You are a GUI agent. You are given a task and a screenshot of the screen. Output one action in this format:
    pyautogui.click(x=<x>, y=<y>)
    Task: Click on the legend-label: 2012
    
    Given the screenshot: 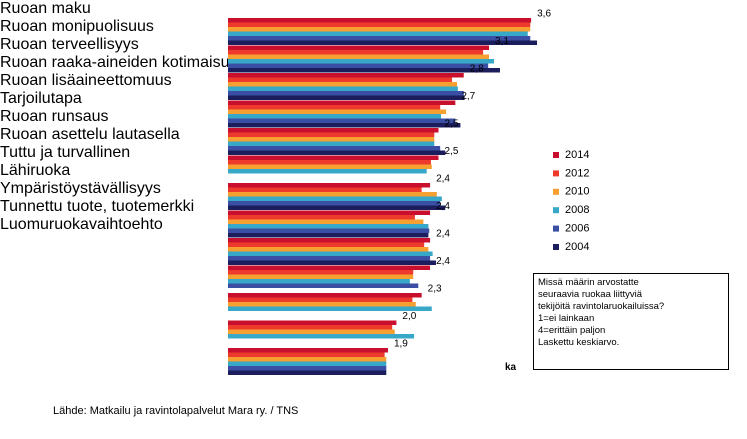 What is the action you would take?
    pyautogui.click(x=577, y=173)
    